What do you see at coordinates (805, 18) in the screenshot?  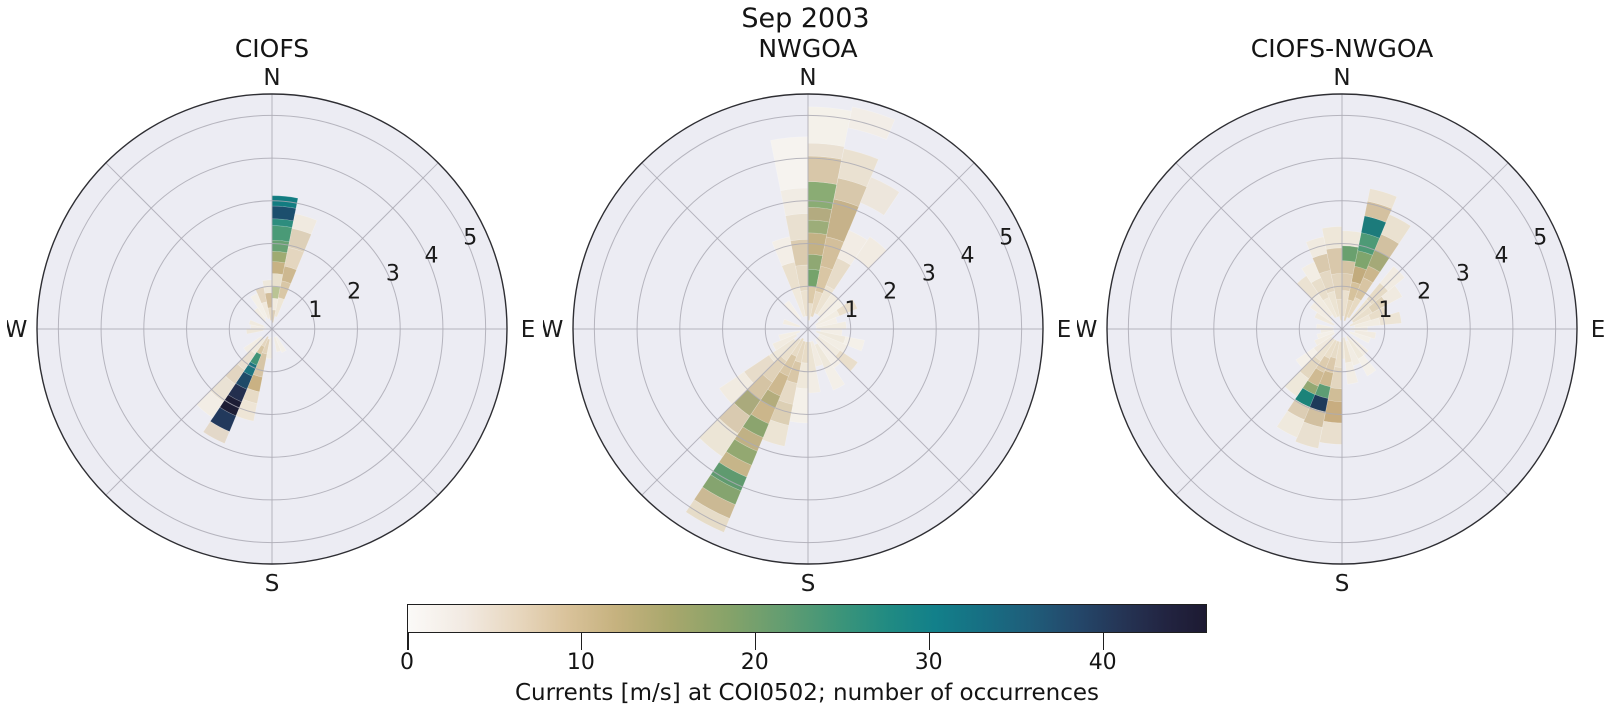 I see `figure-title: Sep 2003` at bounding box center [805, 18].